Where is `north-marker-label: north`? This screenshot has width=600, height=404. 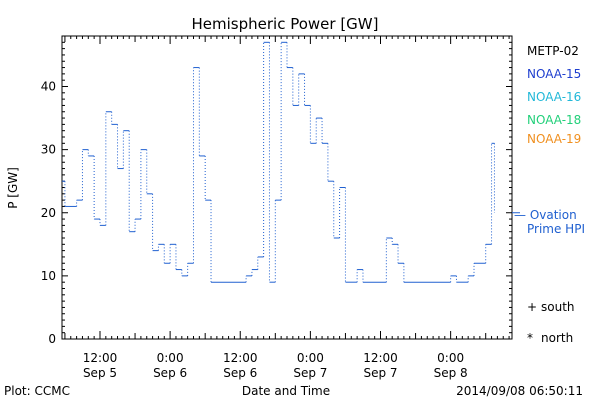 north-marker-label: north is located at coordinates (557, 338).